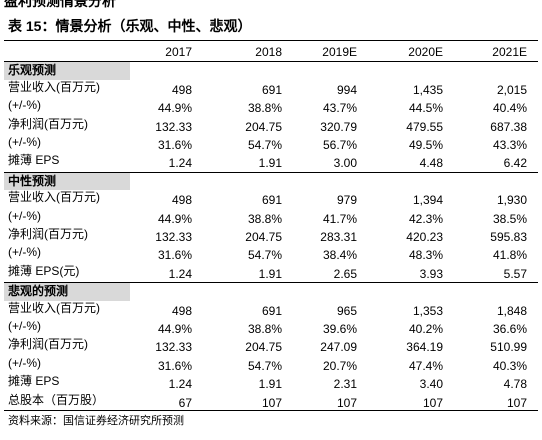  I want to click on cell-value: 510.99, so click(508, 347).